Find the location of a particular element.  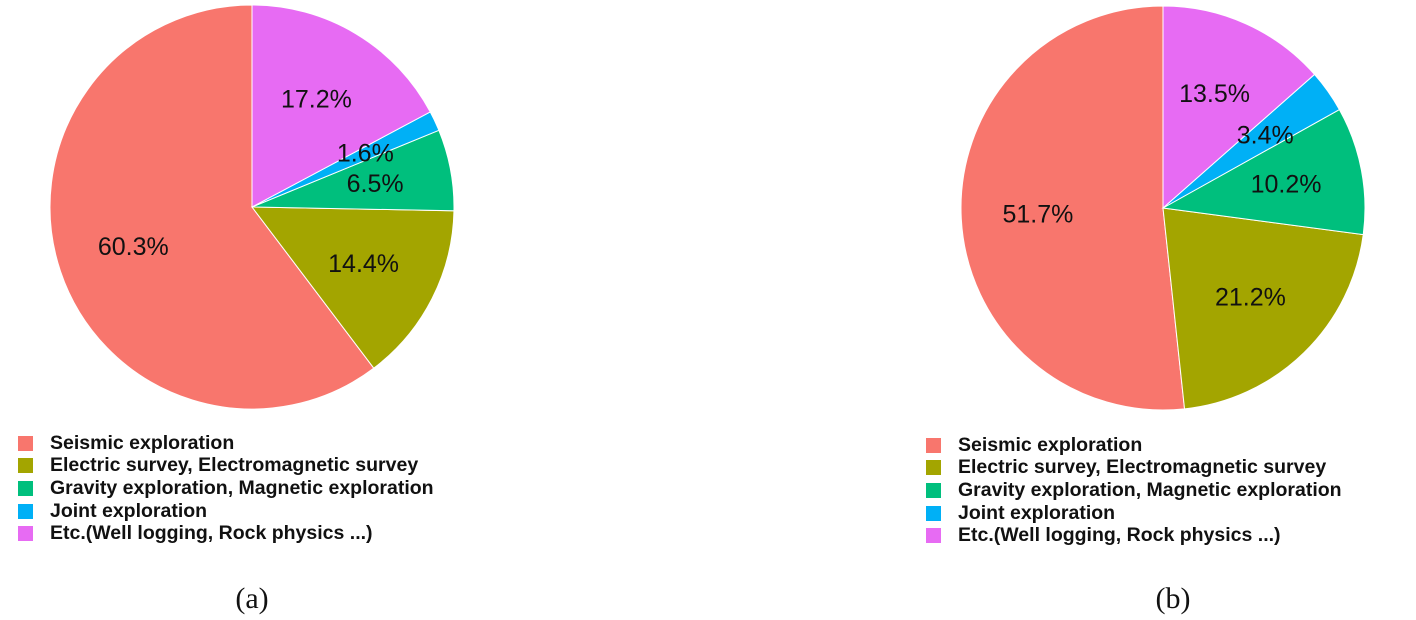

slice-labels-b: 51.7% 21.2% 10.2% 3.4% 13.5% is located at coordinates (1161, 196).